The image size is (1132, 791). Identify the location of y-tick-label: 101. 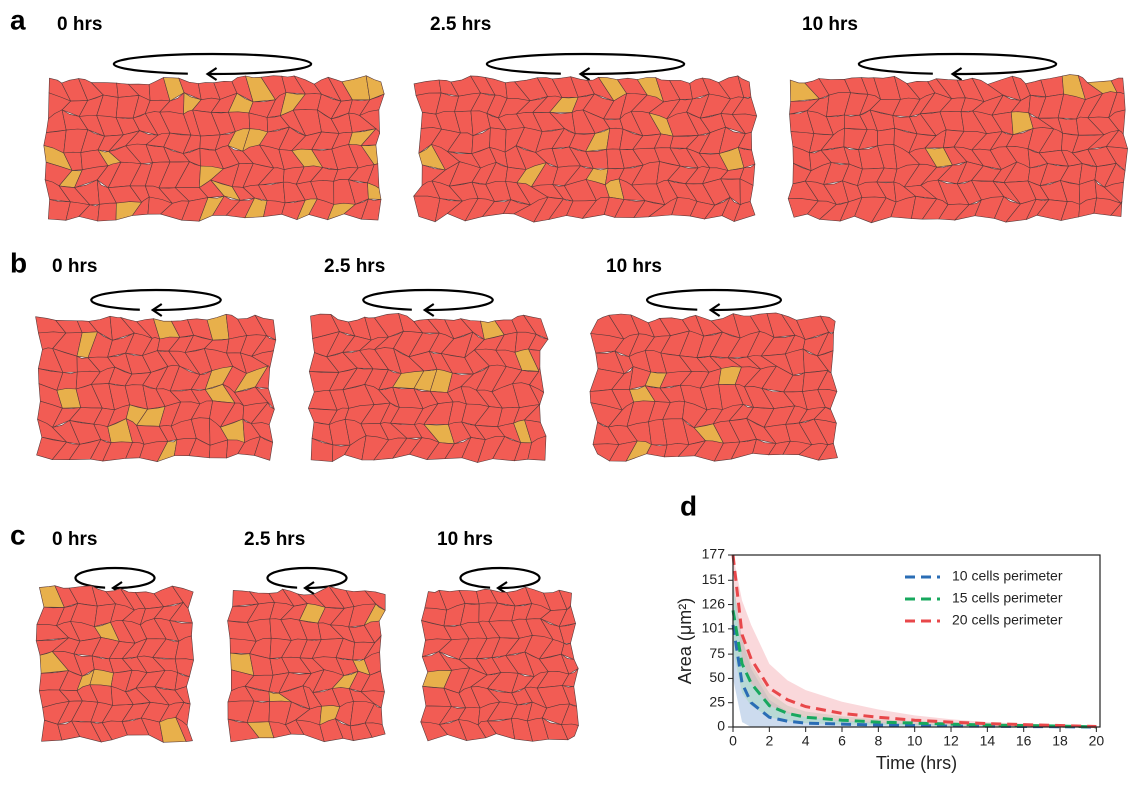
(714, 628).